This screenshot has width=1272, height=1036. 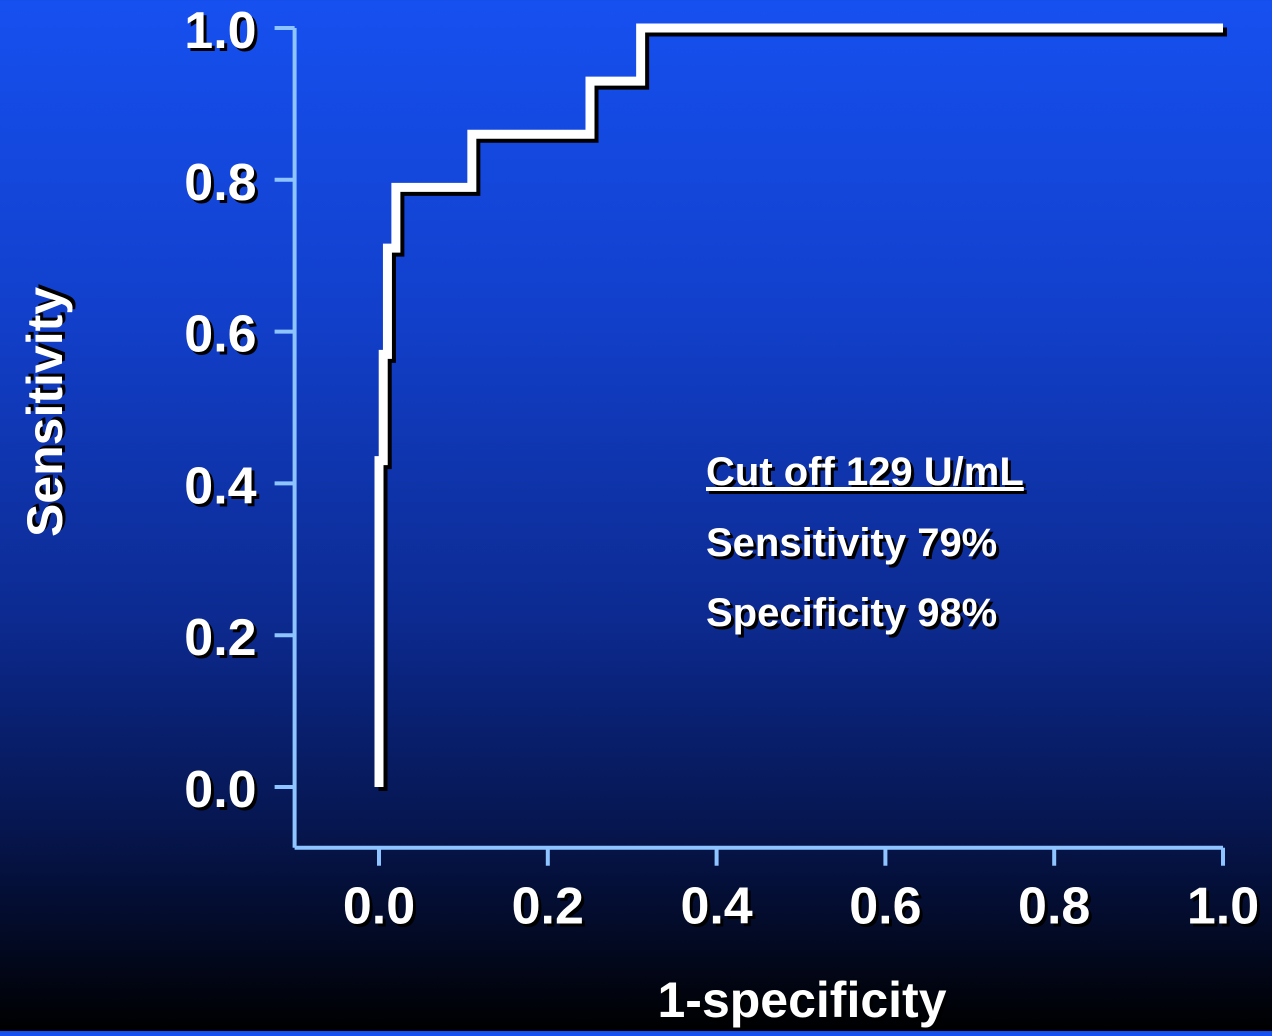 What do you see at coordinates (851, 543) in the screenshot?
I see `annotation-sensitivity: Sensitivity 79%` at bounding box center [851, 543].